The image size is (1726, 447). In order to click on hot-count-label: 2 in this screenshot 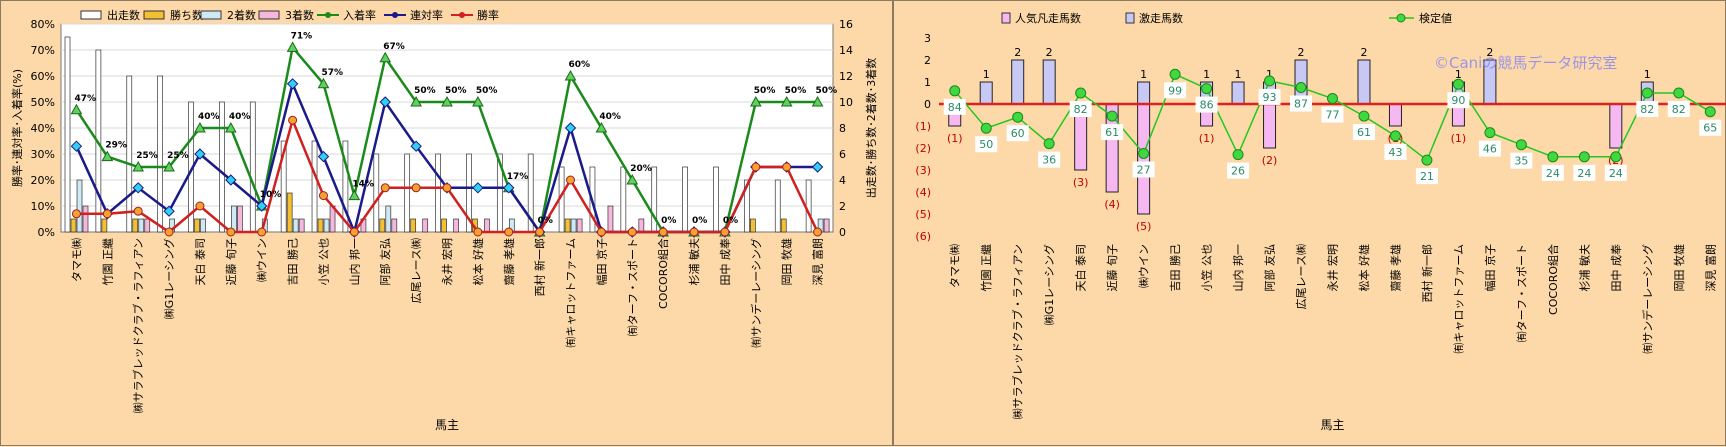, I will do `click(1049, 52)`.